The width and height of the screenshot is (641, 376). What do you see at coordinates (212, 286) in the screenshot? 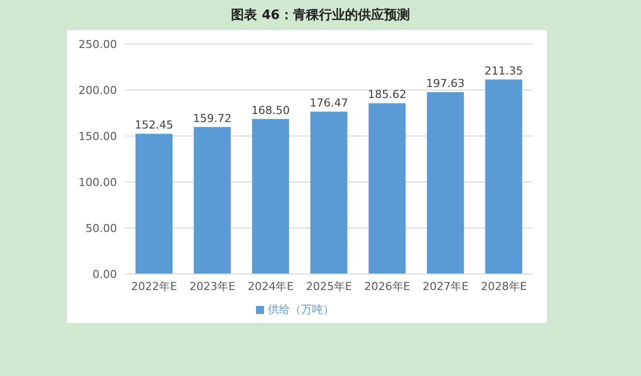
I see `x-tick-label: 2023年E` at bounding box center [212, 286].